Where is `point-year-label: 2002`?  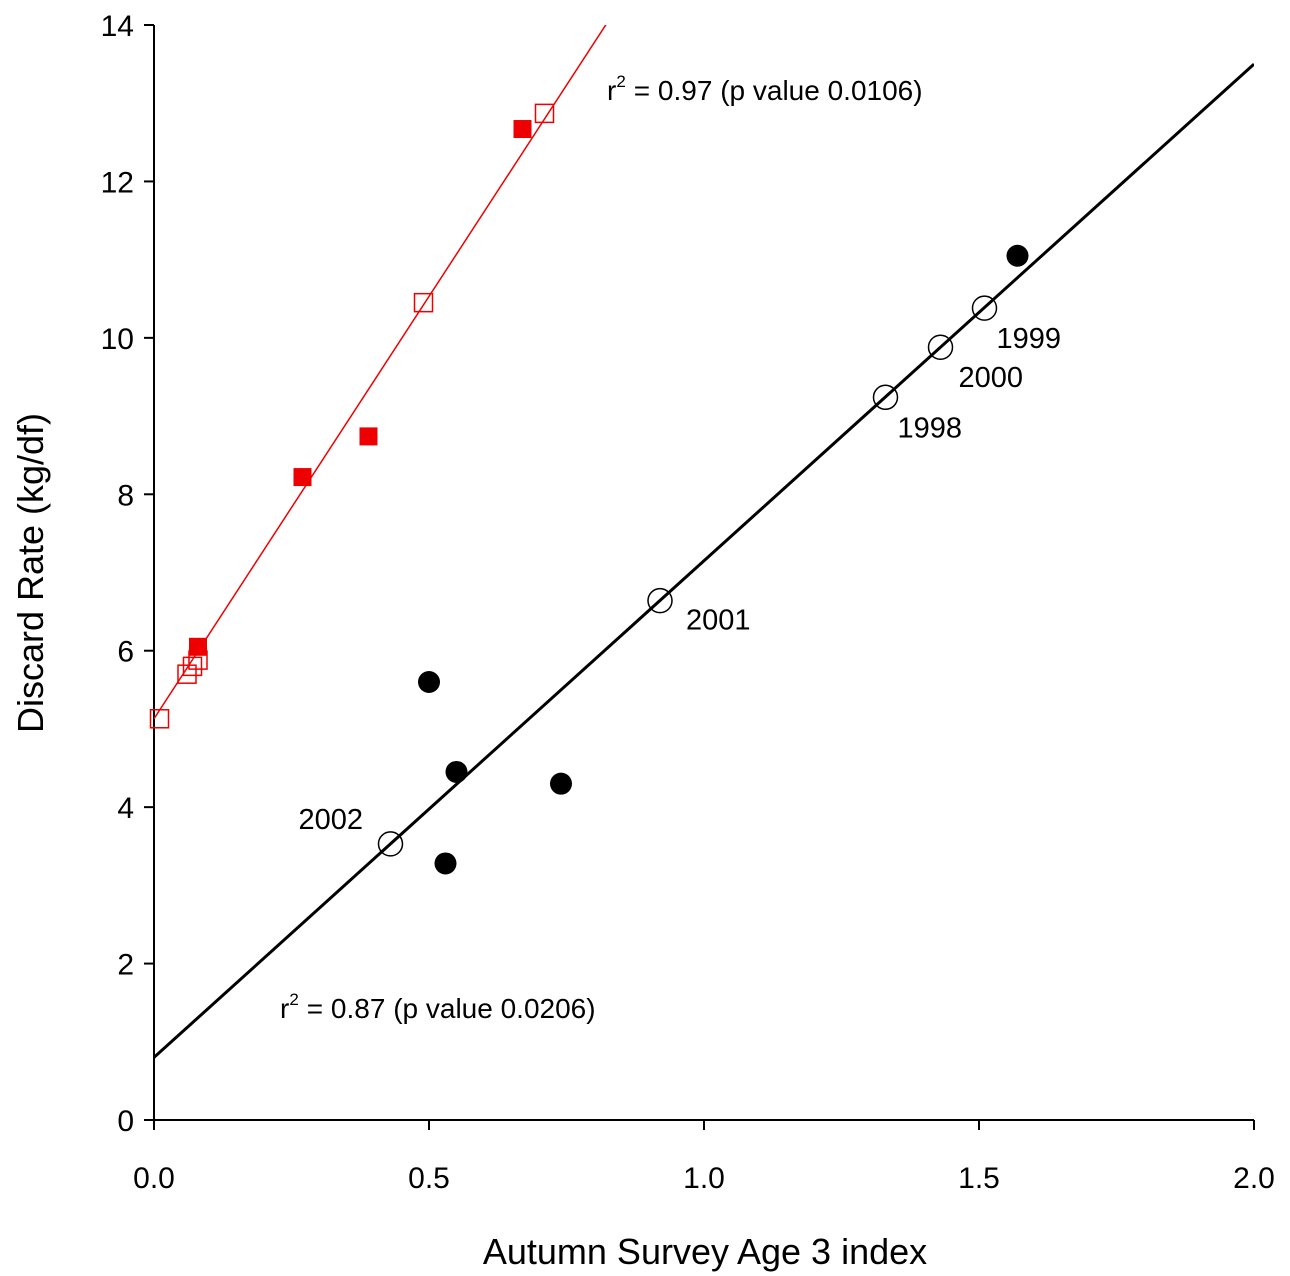 point-year-label: 2002 is located at coordinates (331, 820).